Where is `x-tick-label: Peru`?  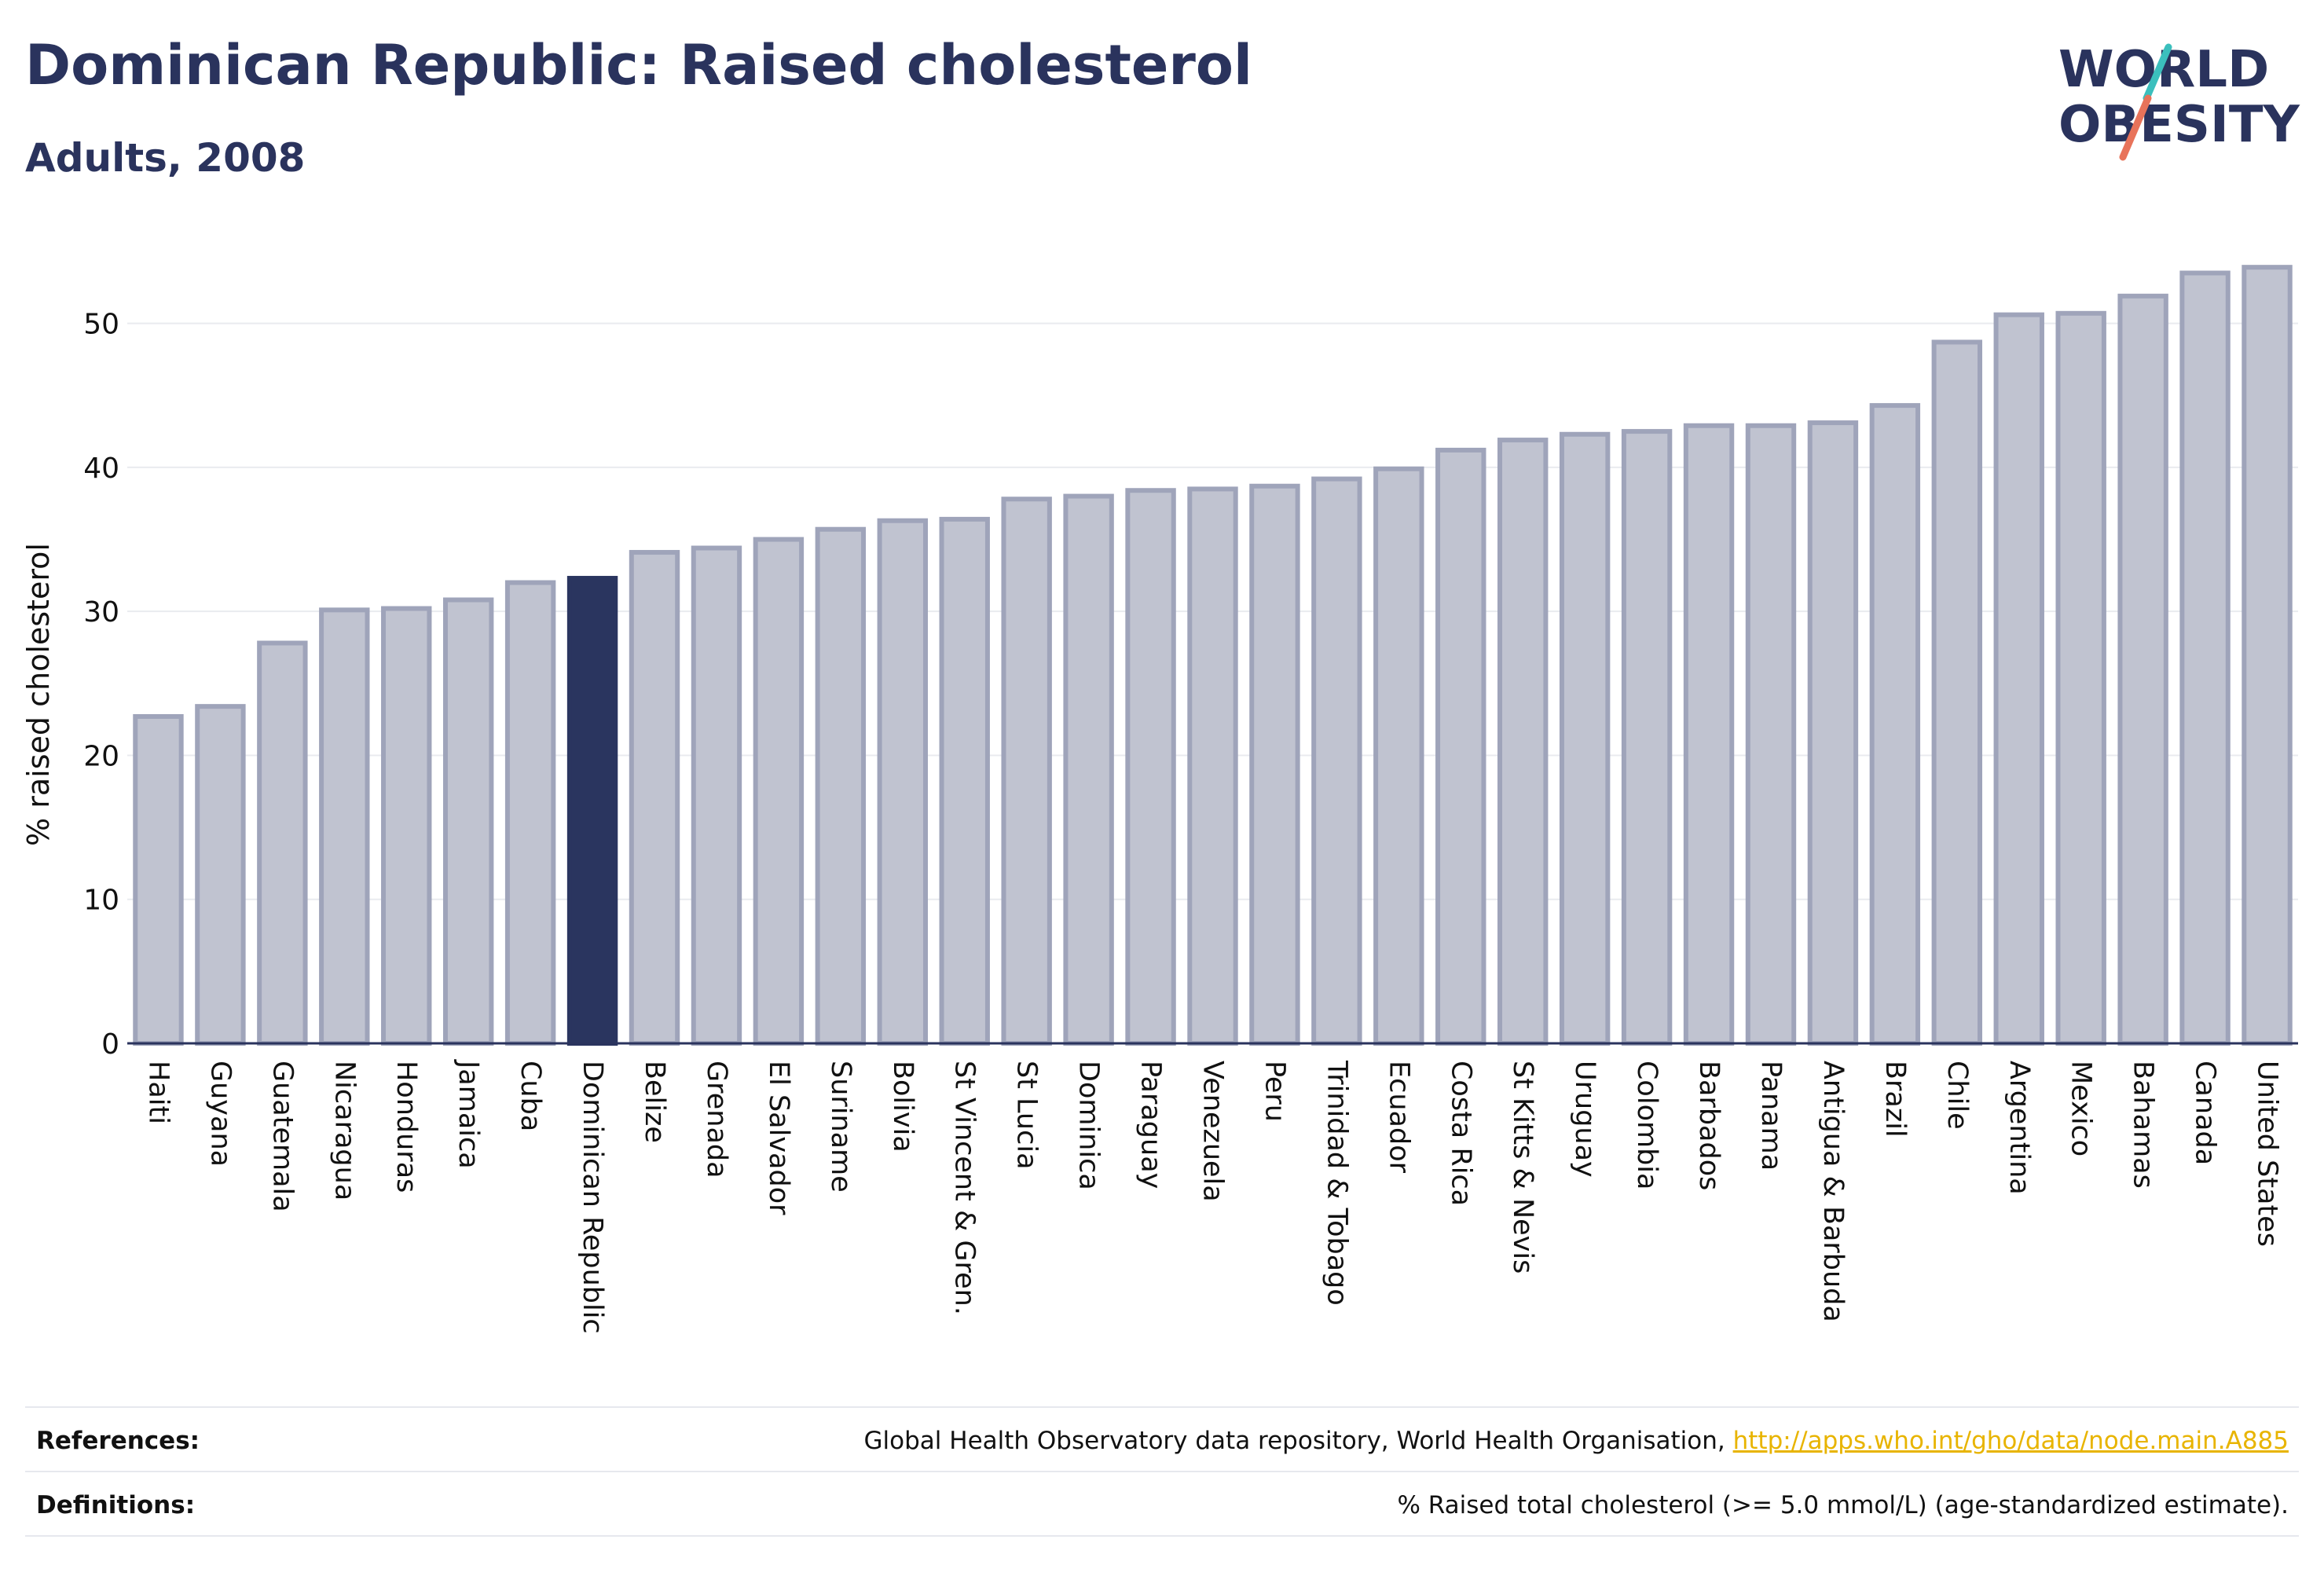
x-tick-label: Peru is located at coordinates (1274, 1091).